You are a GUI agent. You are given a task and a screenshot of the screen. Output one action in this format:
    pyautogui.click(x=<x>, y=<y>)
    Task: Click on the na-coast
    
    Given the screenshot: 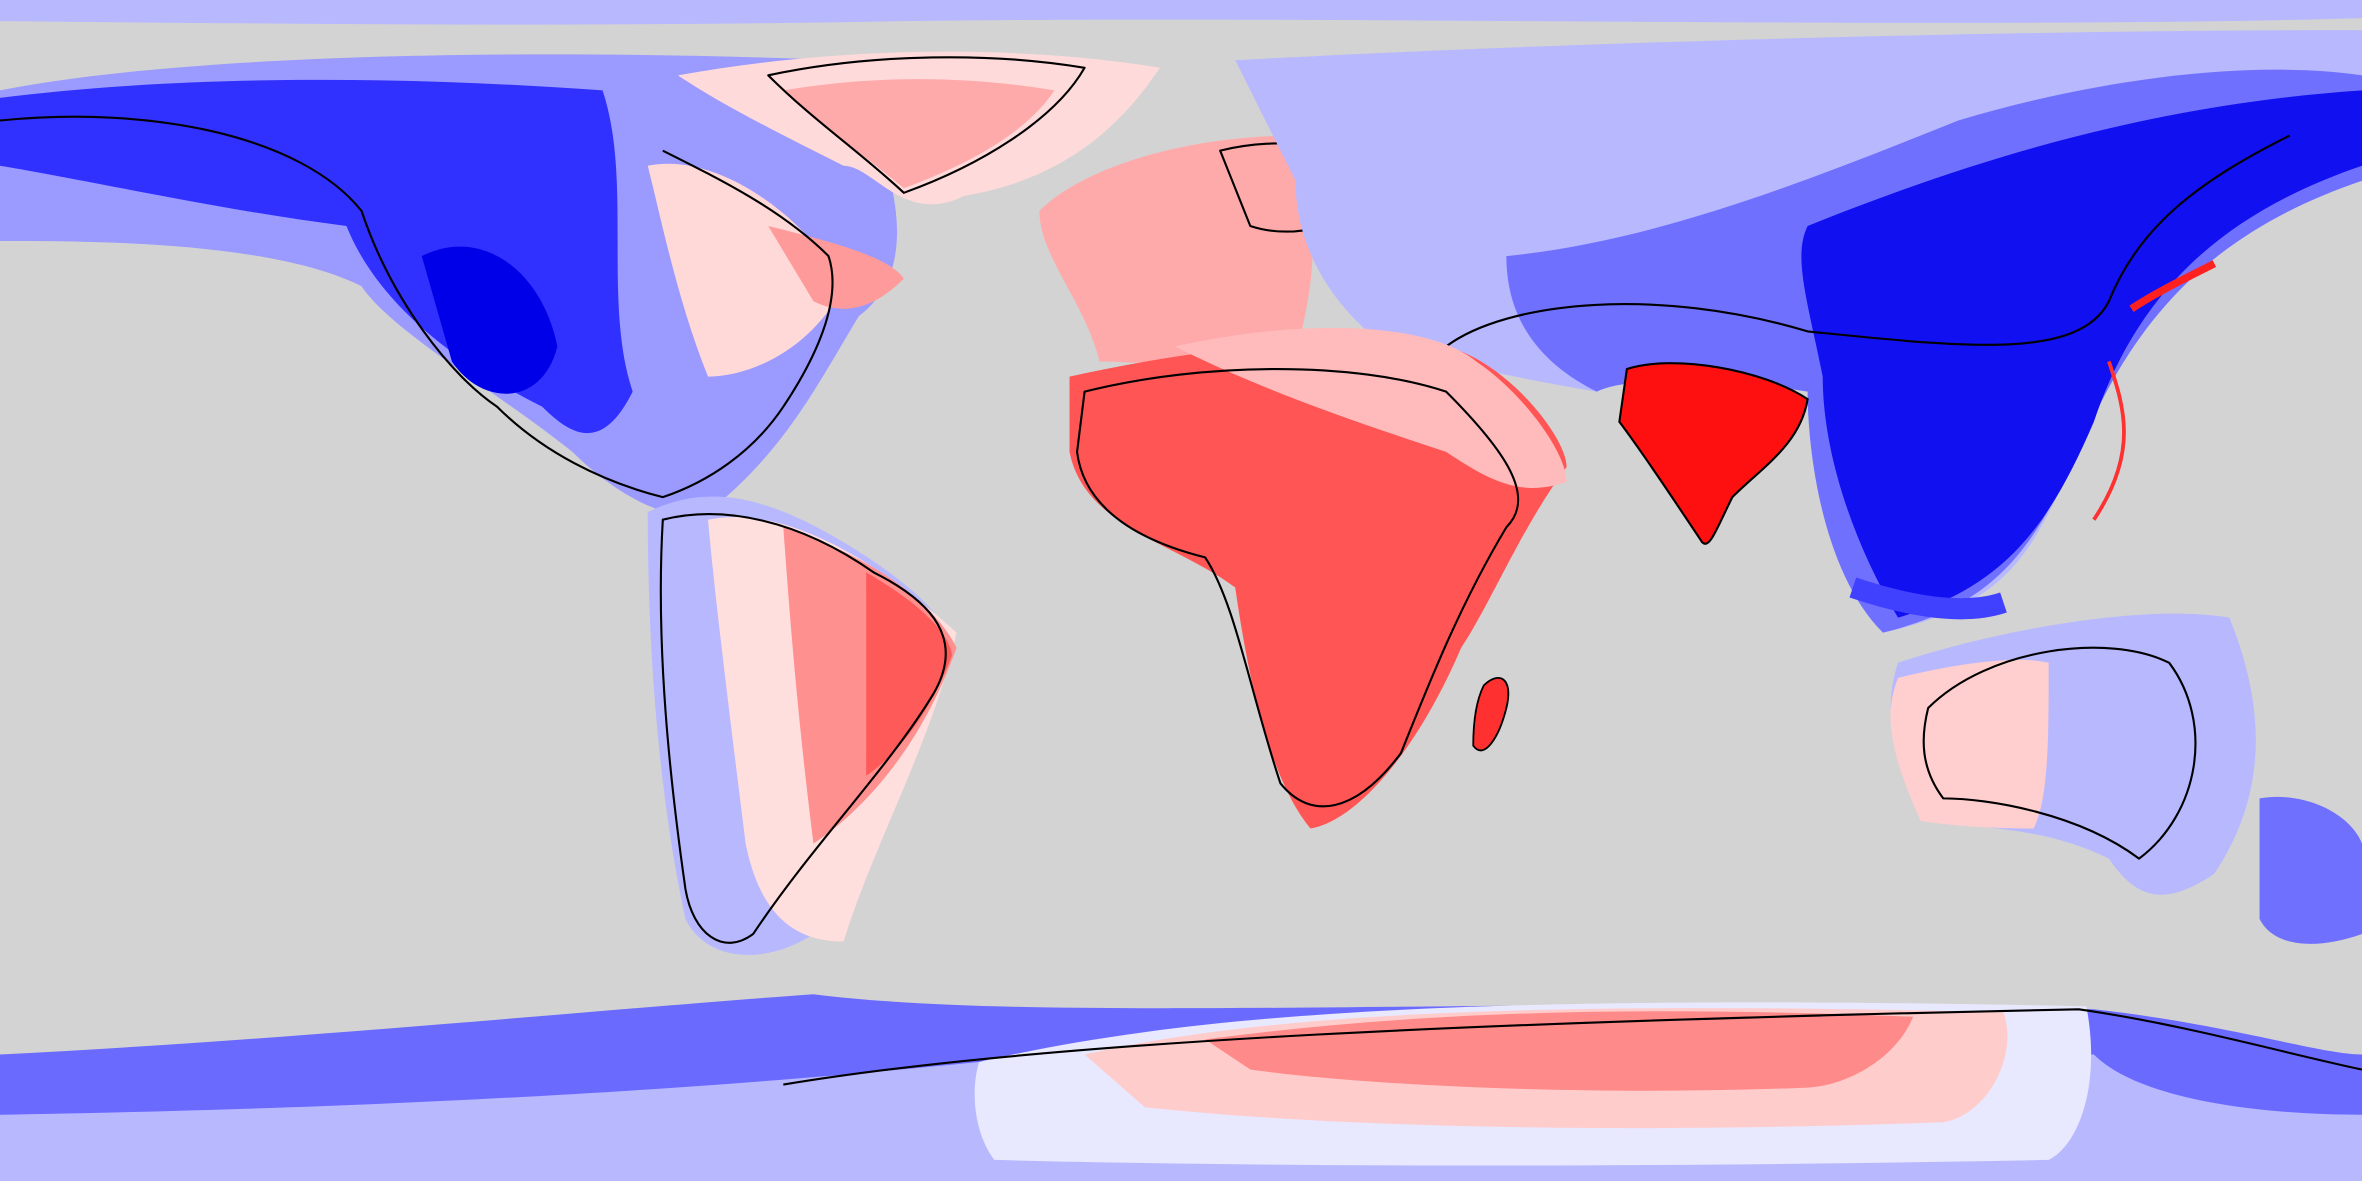 What is the action you would take?
    pyautogui.click(x=417, y=307)
    